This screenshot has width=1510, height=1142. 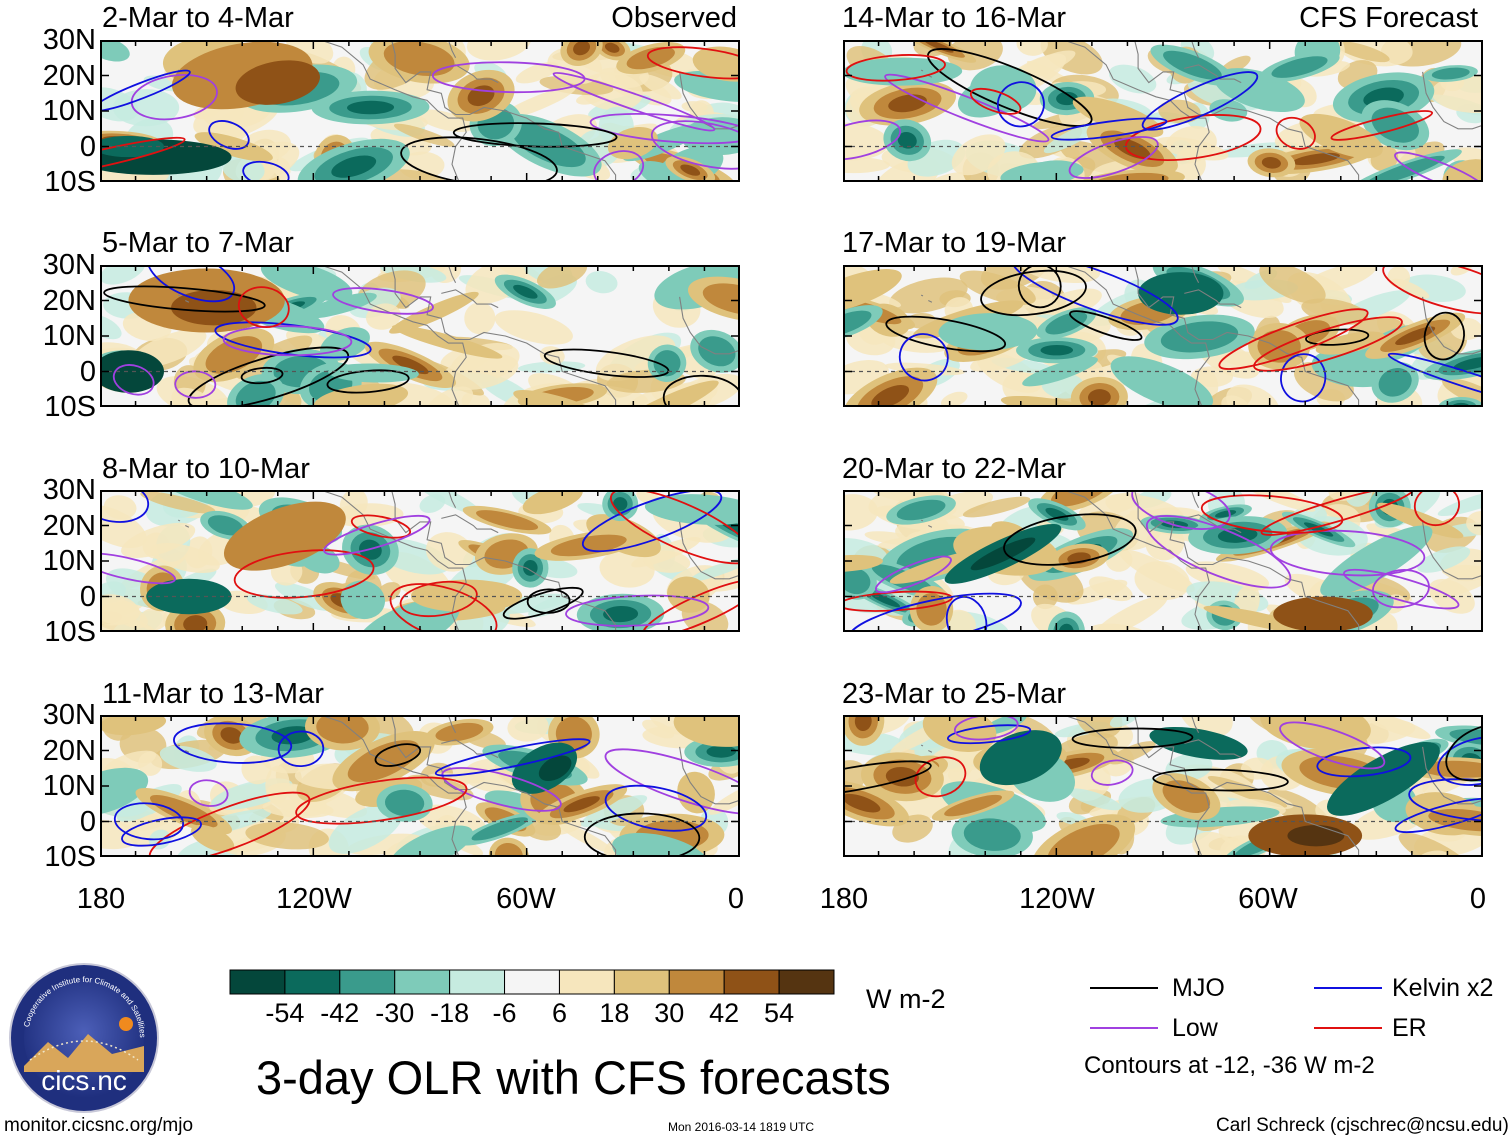 What do you see at coordinates (213, 694) in the screenshot?
I see `panel-title: 11-Mar to 13-Mar` at bounding box center [213, 694].